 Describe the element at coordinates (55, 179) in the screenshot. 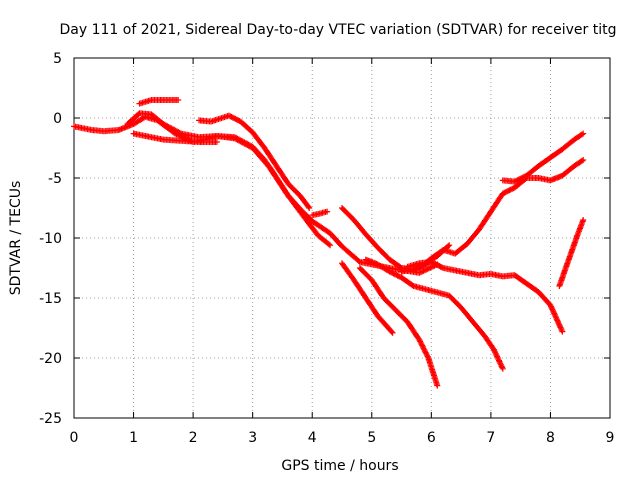

I see `y-tick-label: -5` at that location.